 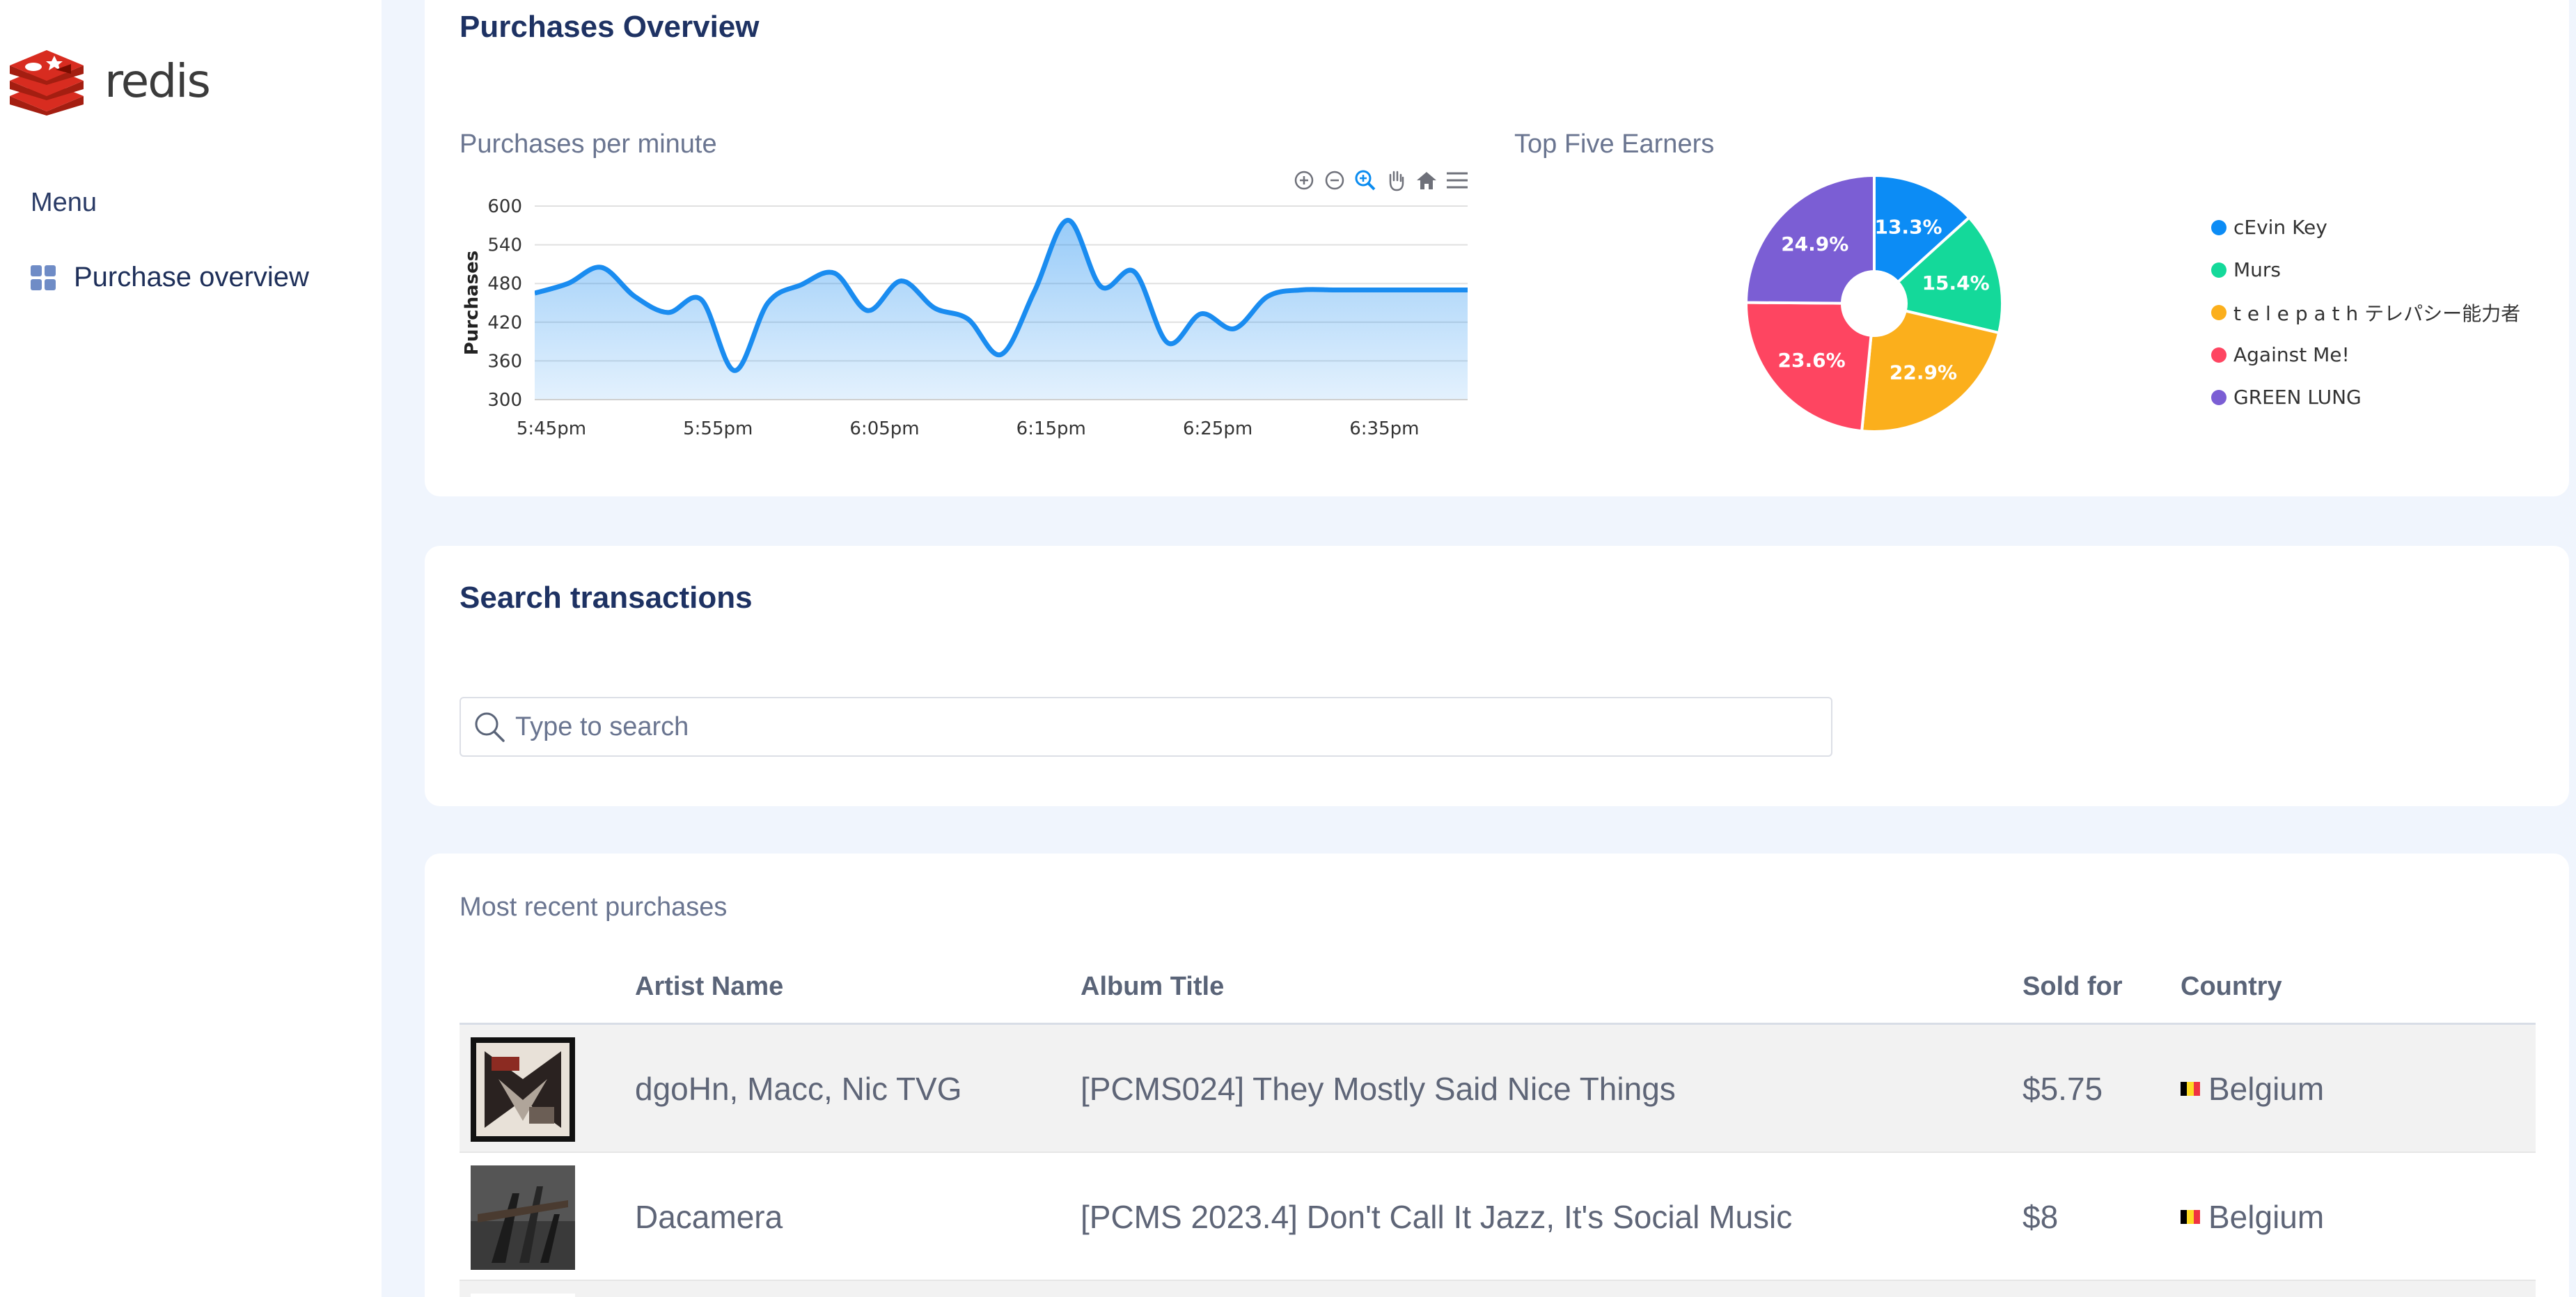 What do you see at coordinates (1614, 144) in the screenshot?
I see `pie-chart-title: Top Five Earners` at bounding box center [1614, 144].